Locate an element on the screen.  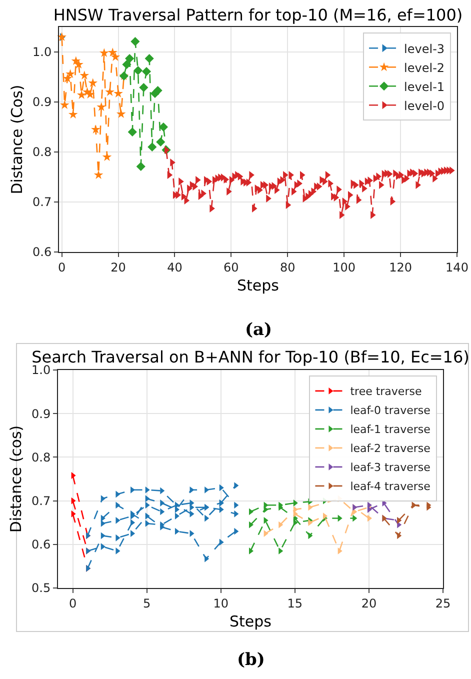
legend-label: leaf-4 traverse is located at coordinates (390, 487).